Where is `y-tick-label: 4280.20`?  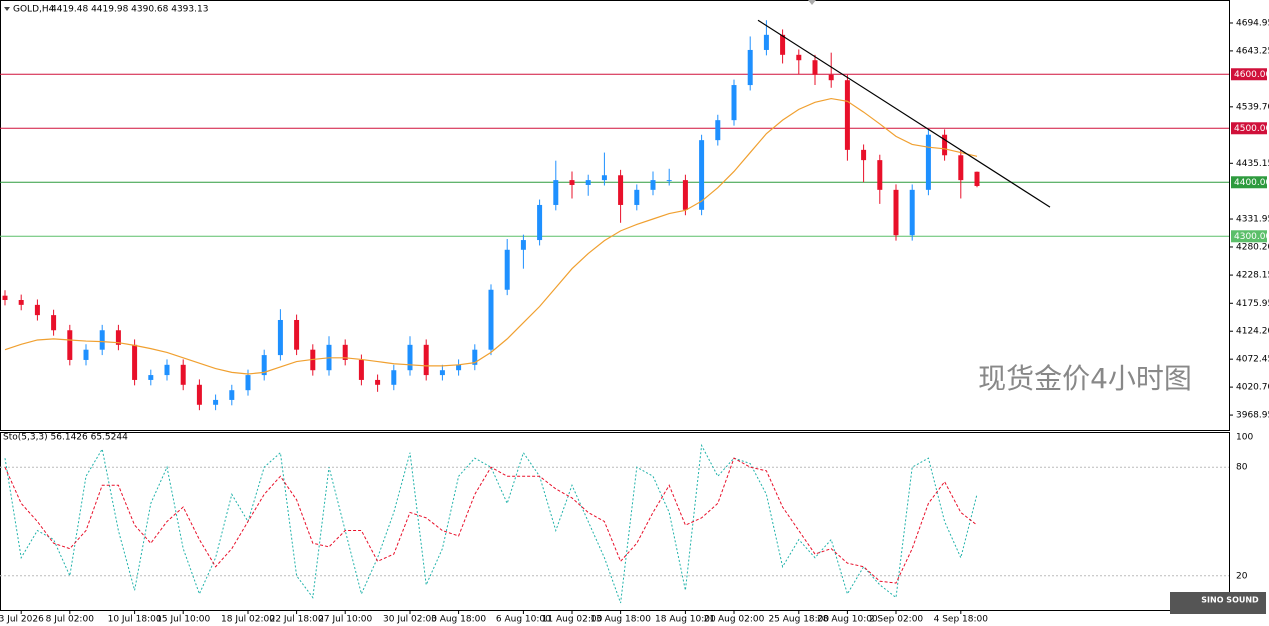
y-tick-label: 4280.20 is located at coordinates (1252, 247).